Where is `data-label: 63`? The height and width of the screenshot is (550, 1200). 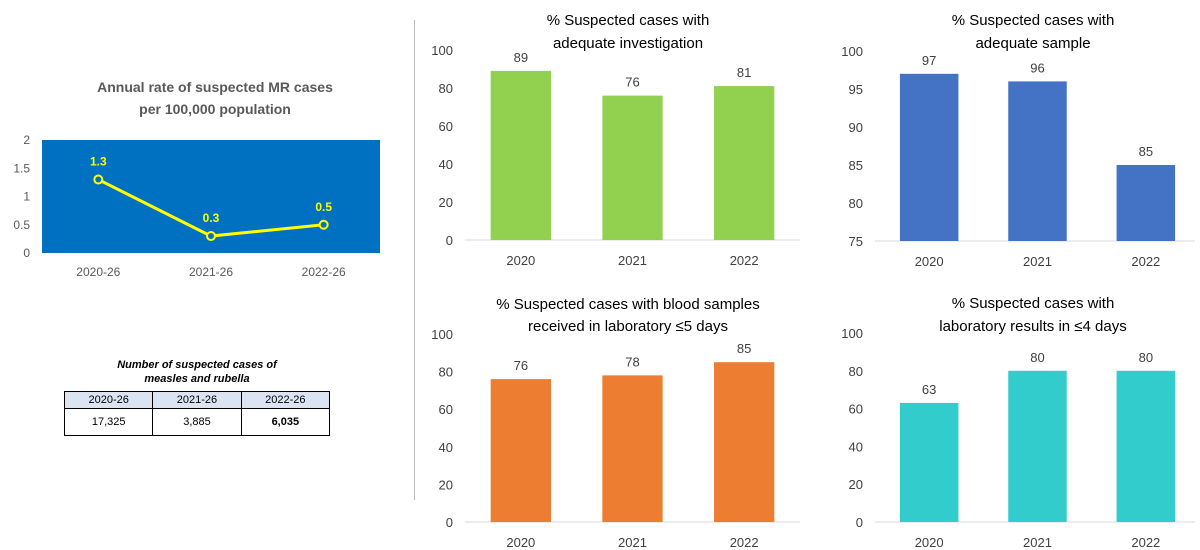 data-label: 63 is located at coordinates (929, 389).